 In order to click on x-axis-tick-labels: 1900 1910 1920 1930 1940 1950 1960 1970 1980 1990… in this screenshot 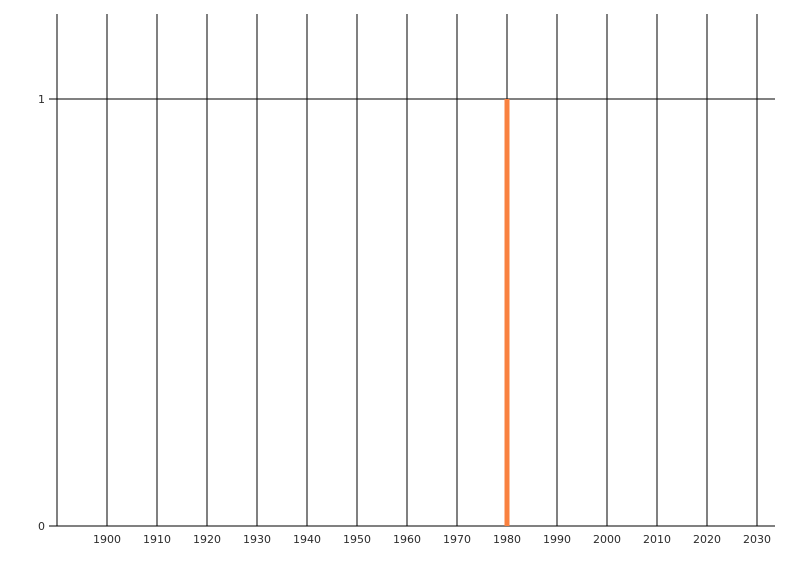, I will do `click(432, 539)`.